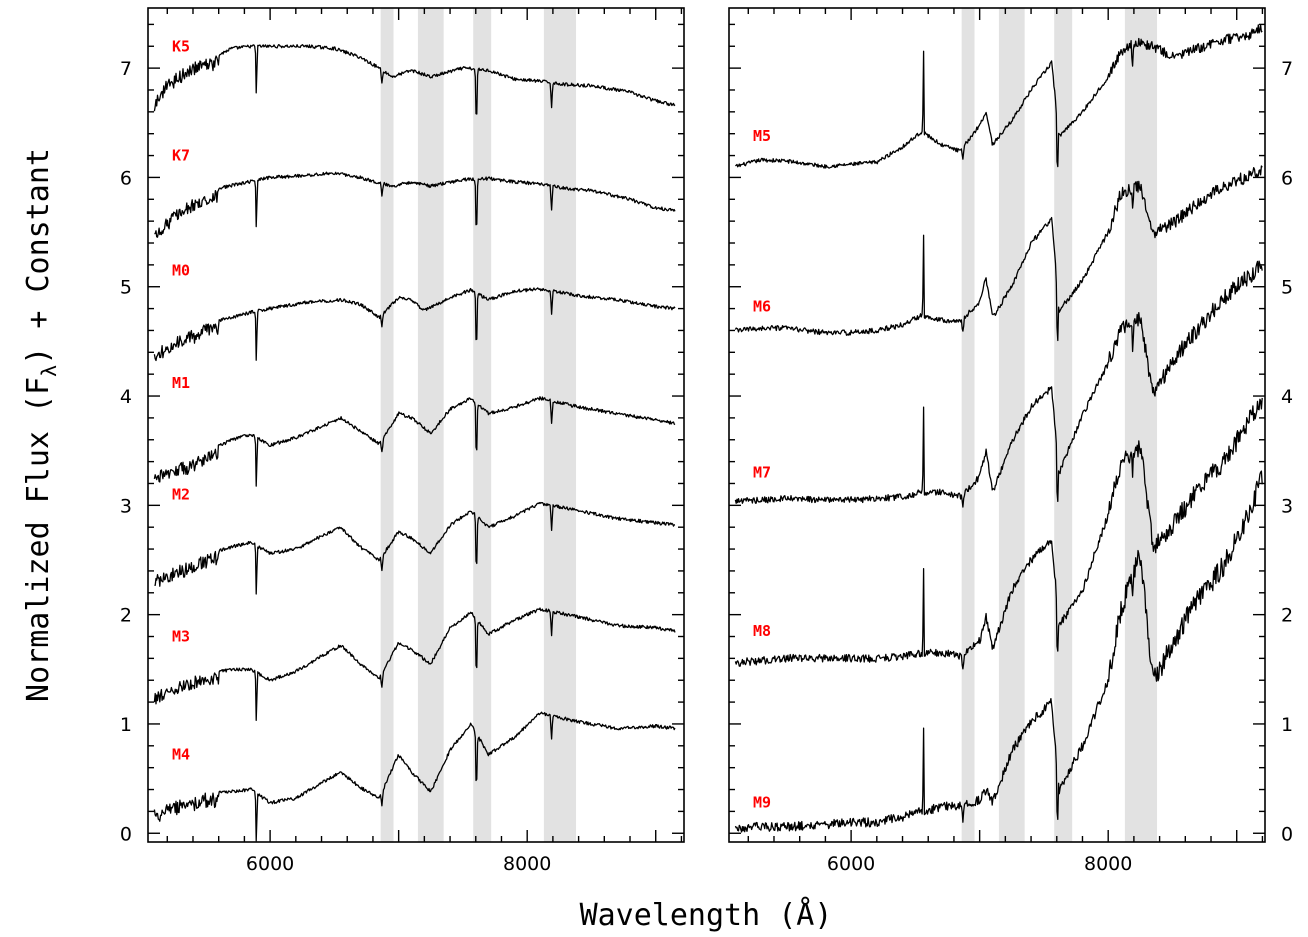  Describe the element at coordinates (762, 473) in the screenshot. I see `spectral-type-label: M7` at that location.